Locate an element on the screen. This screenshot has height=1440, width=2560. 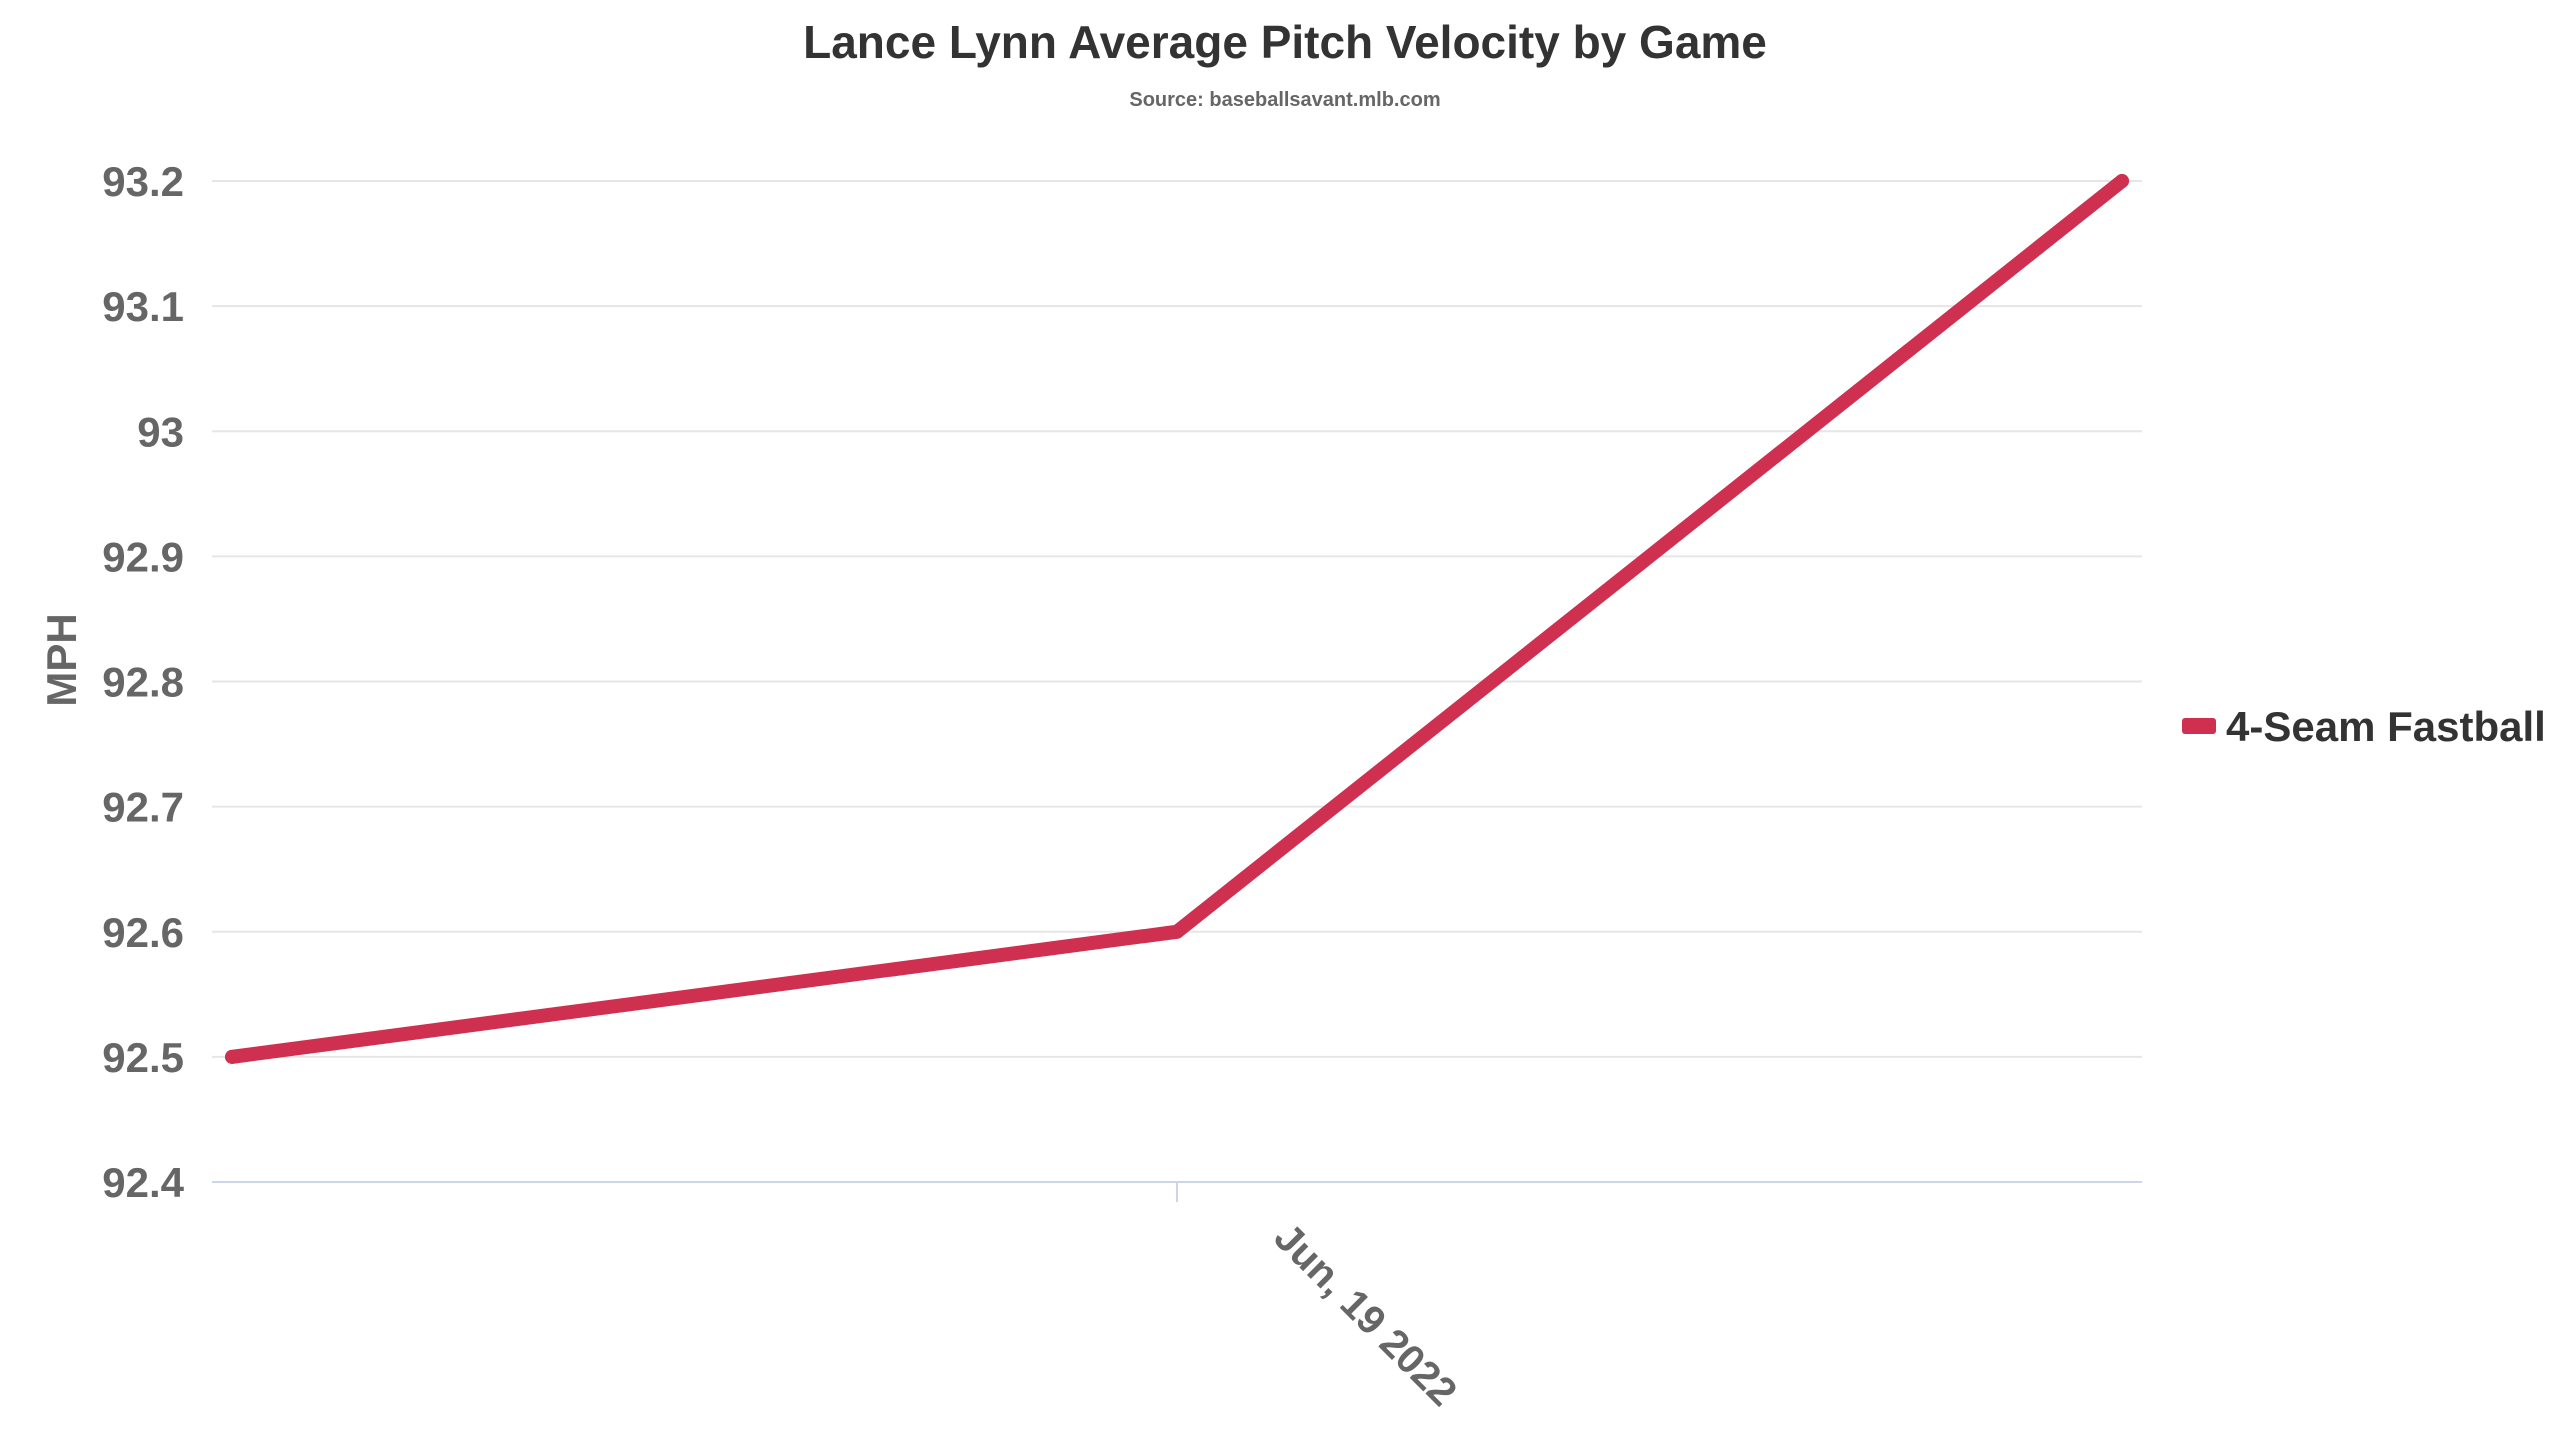
legend-swatch is located at coordinates (2199, 726).